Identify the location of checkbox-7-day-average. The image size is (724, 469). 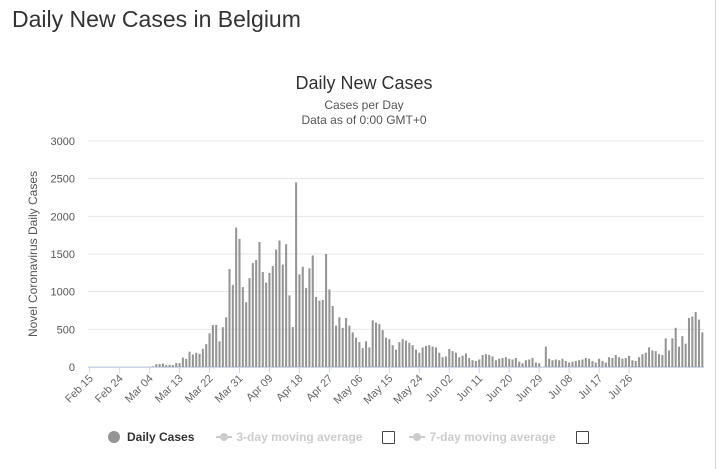
(582, 437).